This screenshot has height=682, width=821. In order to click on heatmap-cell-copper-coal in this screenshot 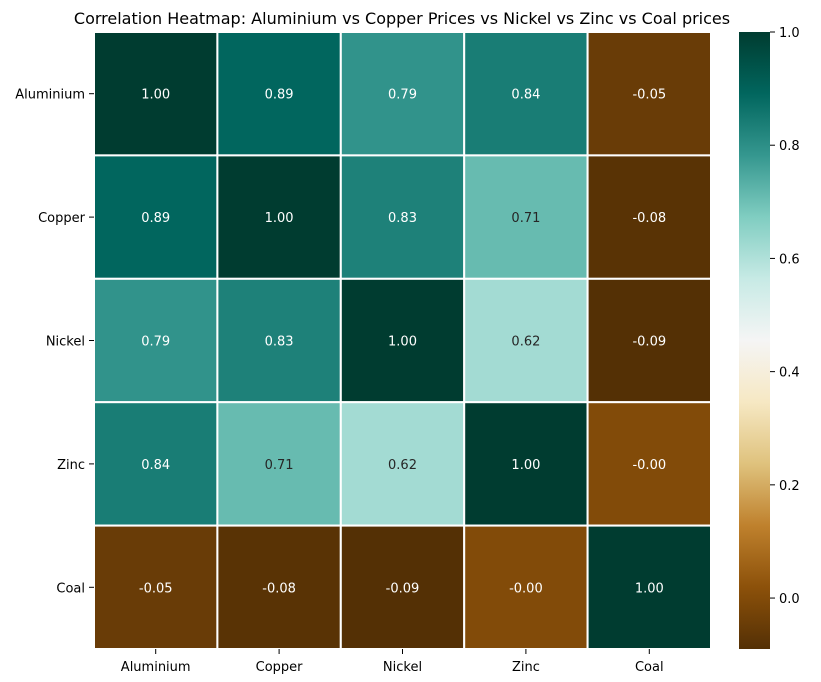, I will do `click(649, 217)`.